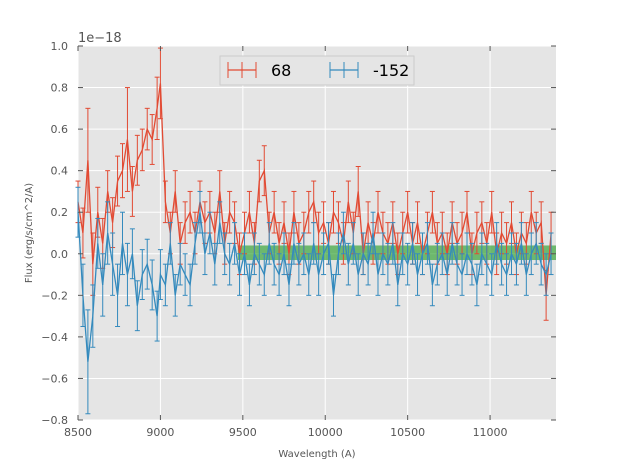 This screenshot has width=617, height=467. Describe the element at coordinates (369, 70) in the screenshot. I see `legend-item-1: -152` at that location.